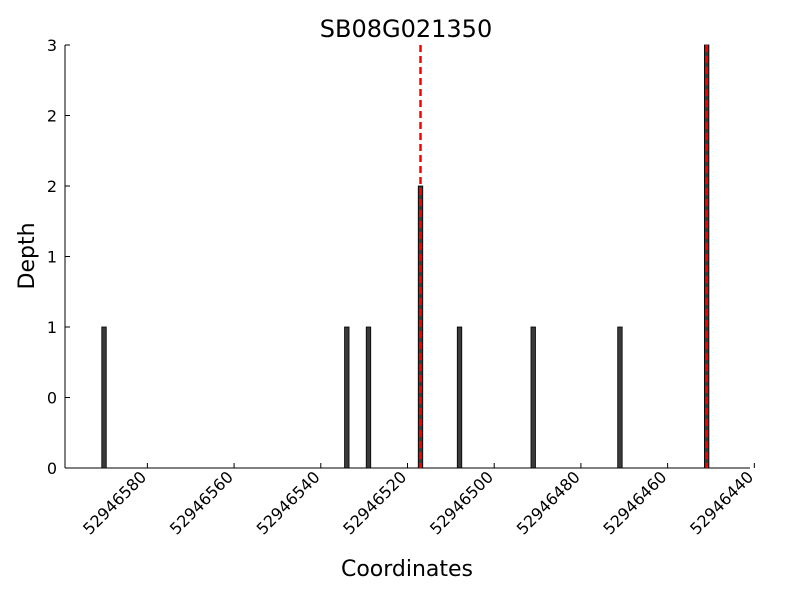 This screenshot has height=600, width=800. I want to click on x-tick-label: 52946540, so click(288, 502).